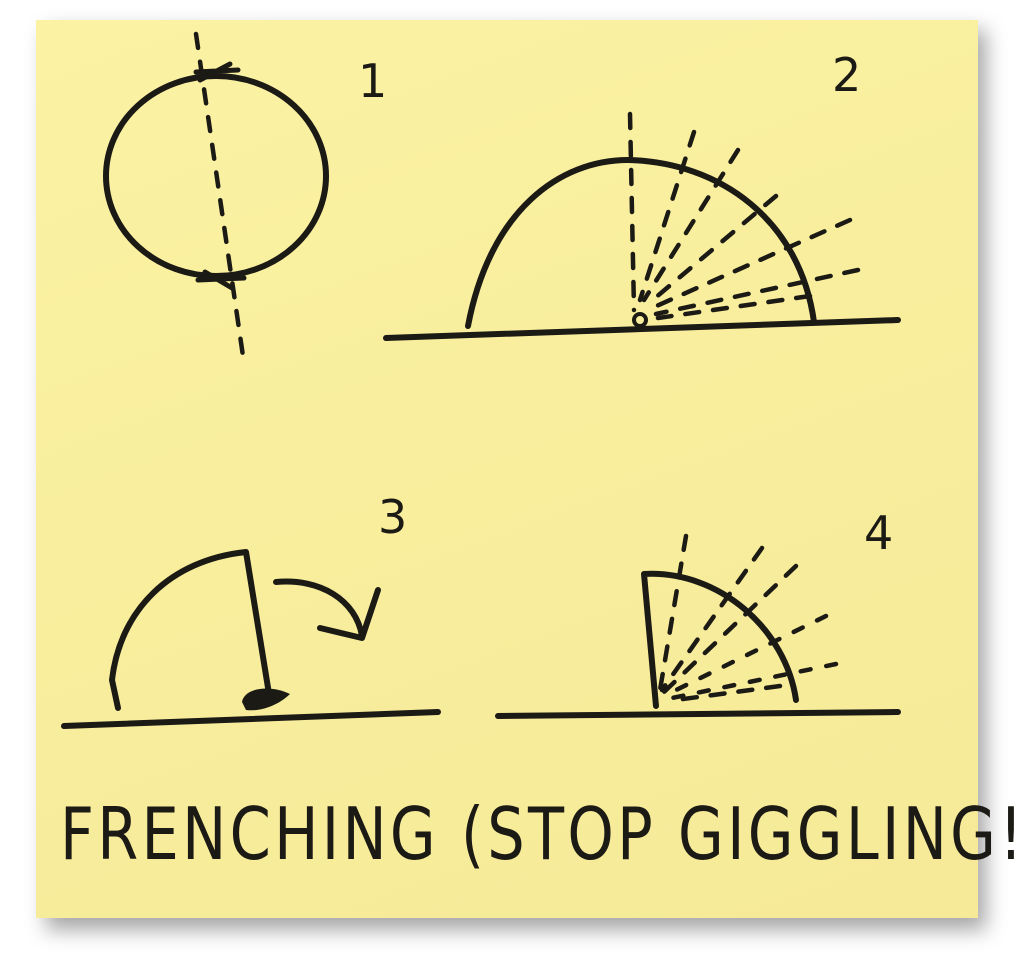 This screenshot has height=971, width=1029. I want to click on step-4-drawing, so click(698, 626).